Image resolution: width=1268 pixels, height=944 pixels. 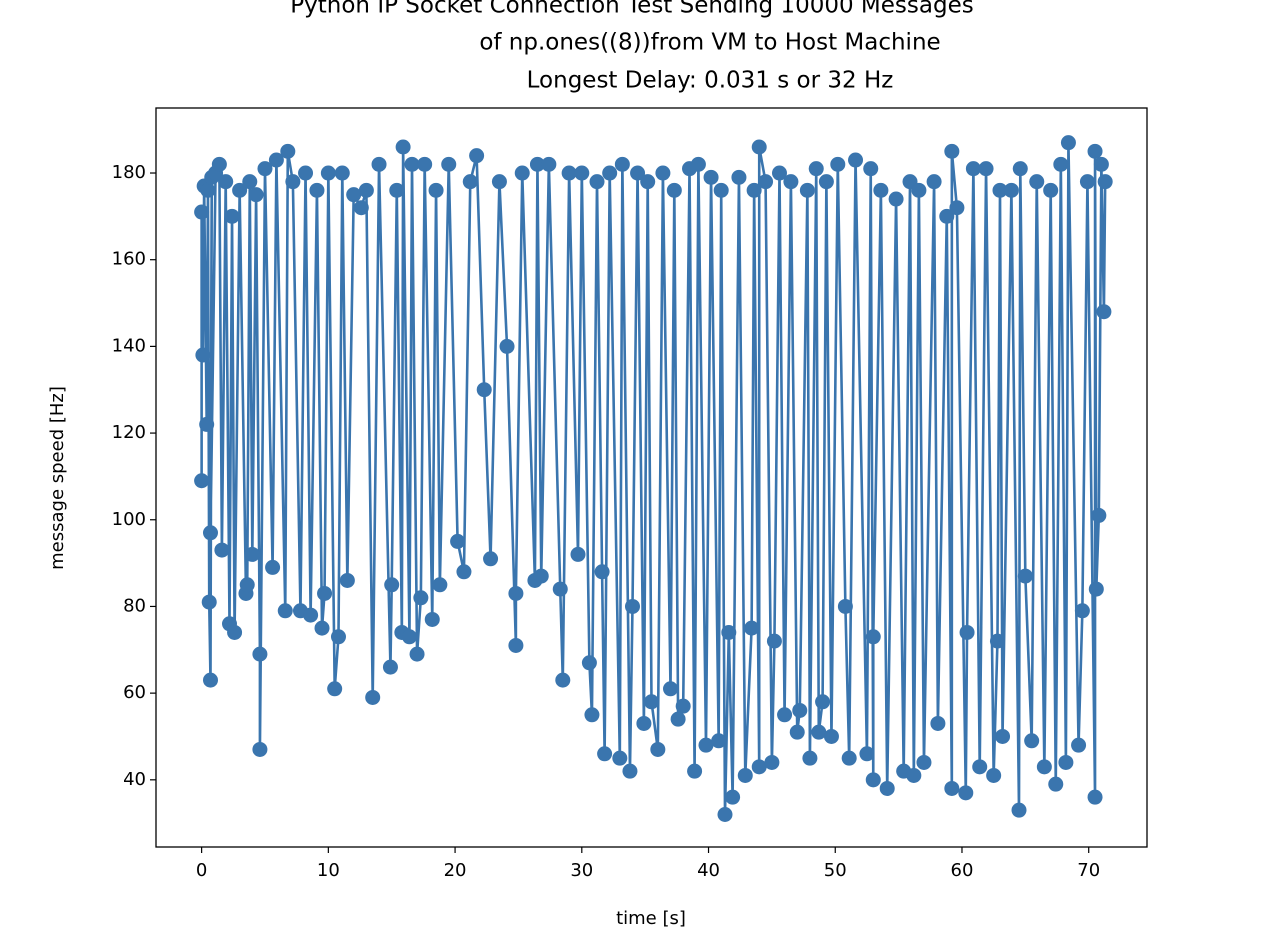 I want to click on x-tick-label: 30, so click(x=581, y=870).